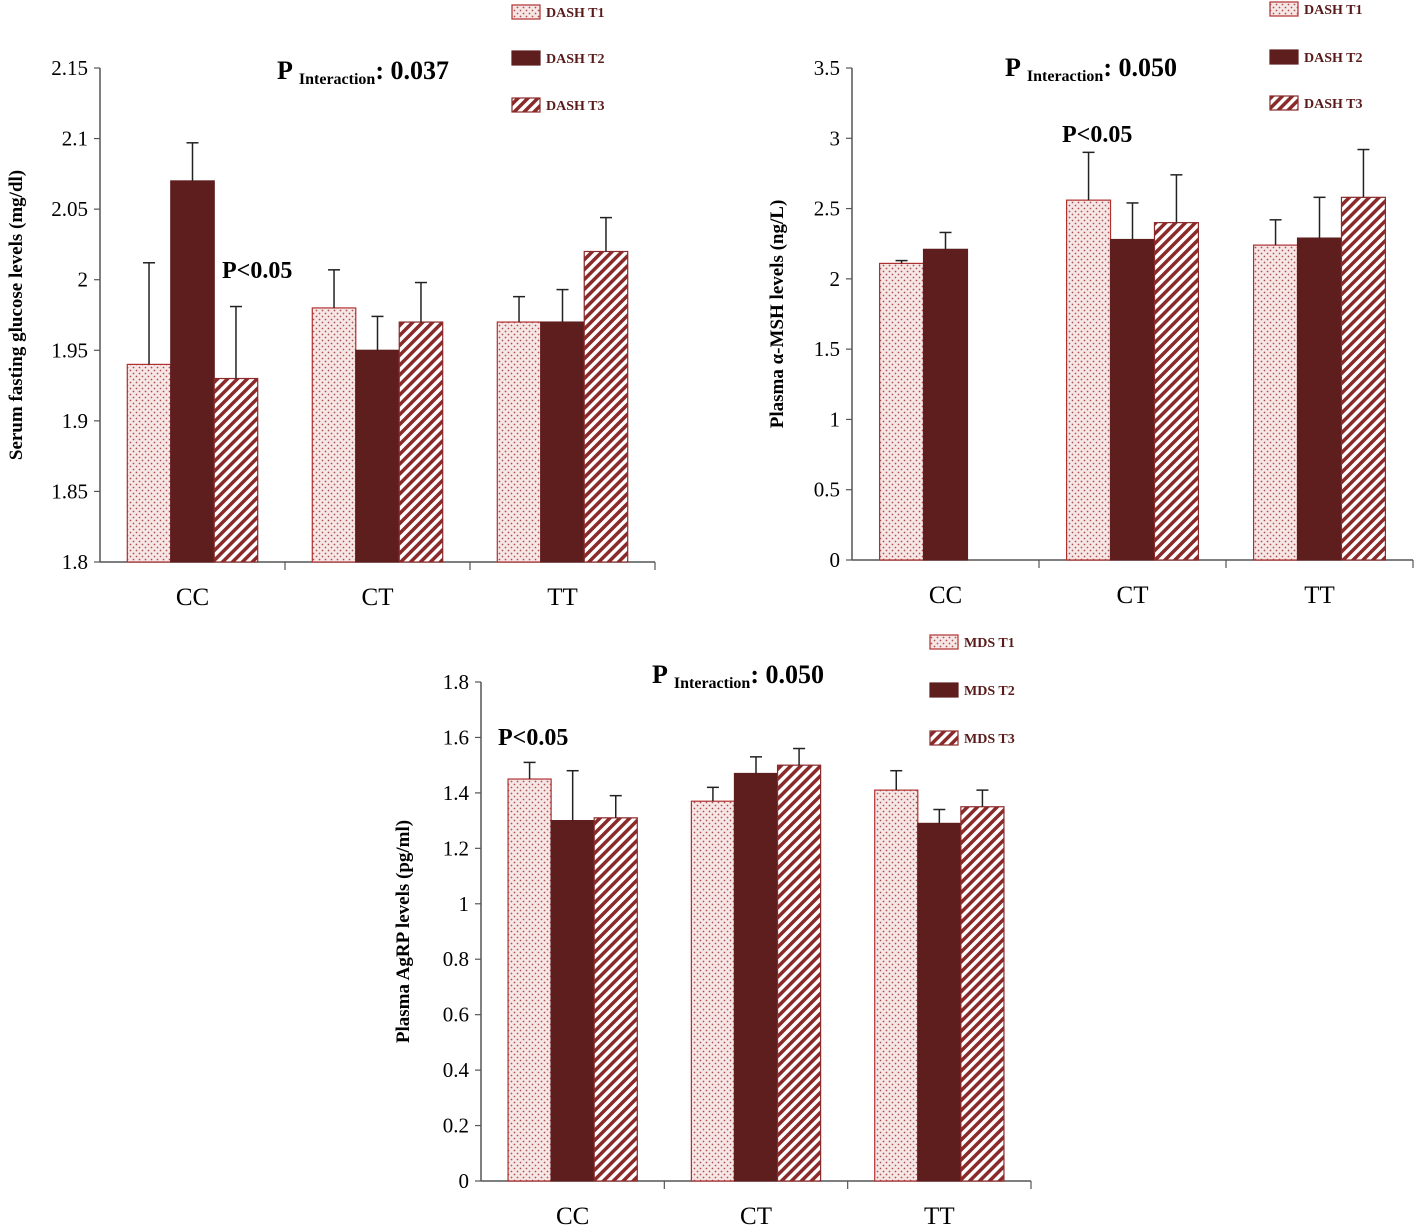 The width and height of the screenshot is (1418, 1231). Describe the element at coordinates (989, 643) in the screenshot. I see `legend-label-t1: MDS T1` at that location.